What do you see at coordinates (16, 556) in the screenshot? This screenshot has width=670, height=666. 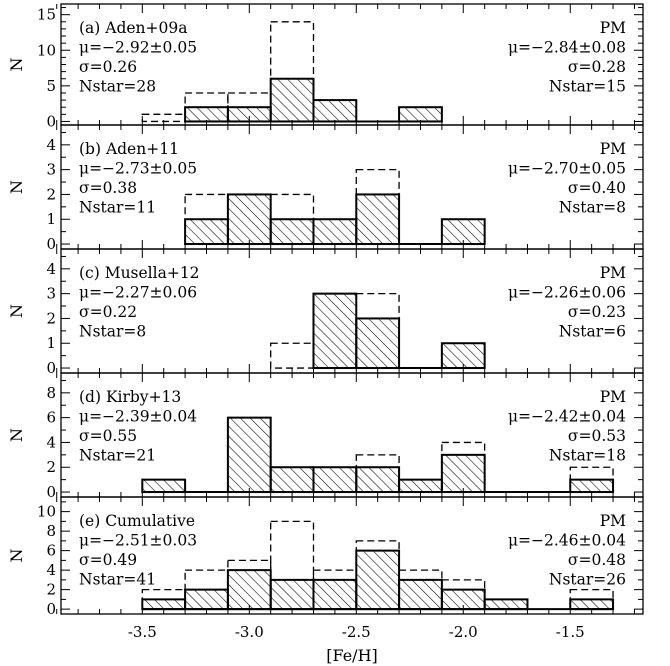 I see `y-axis-label-e: N` at bounding box center [16, 556].